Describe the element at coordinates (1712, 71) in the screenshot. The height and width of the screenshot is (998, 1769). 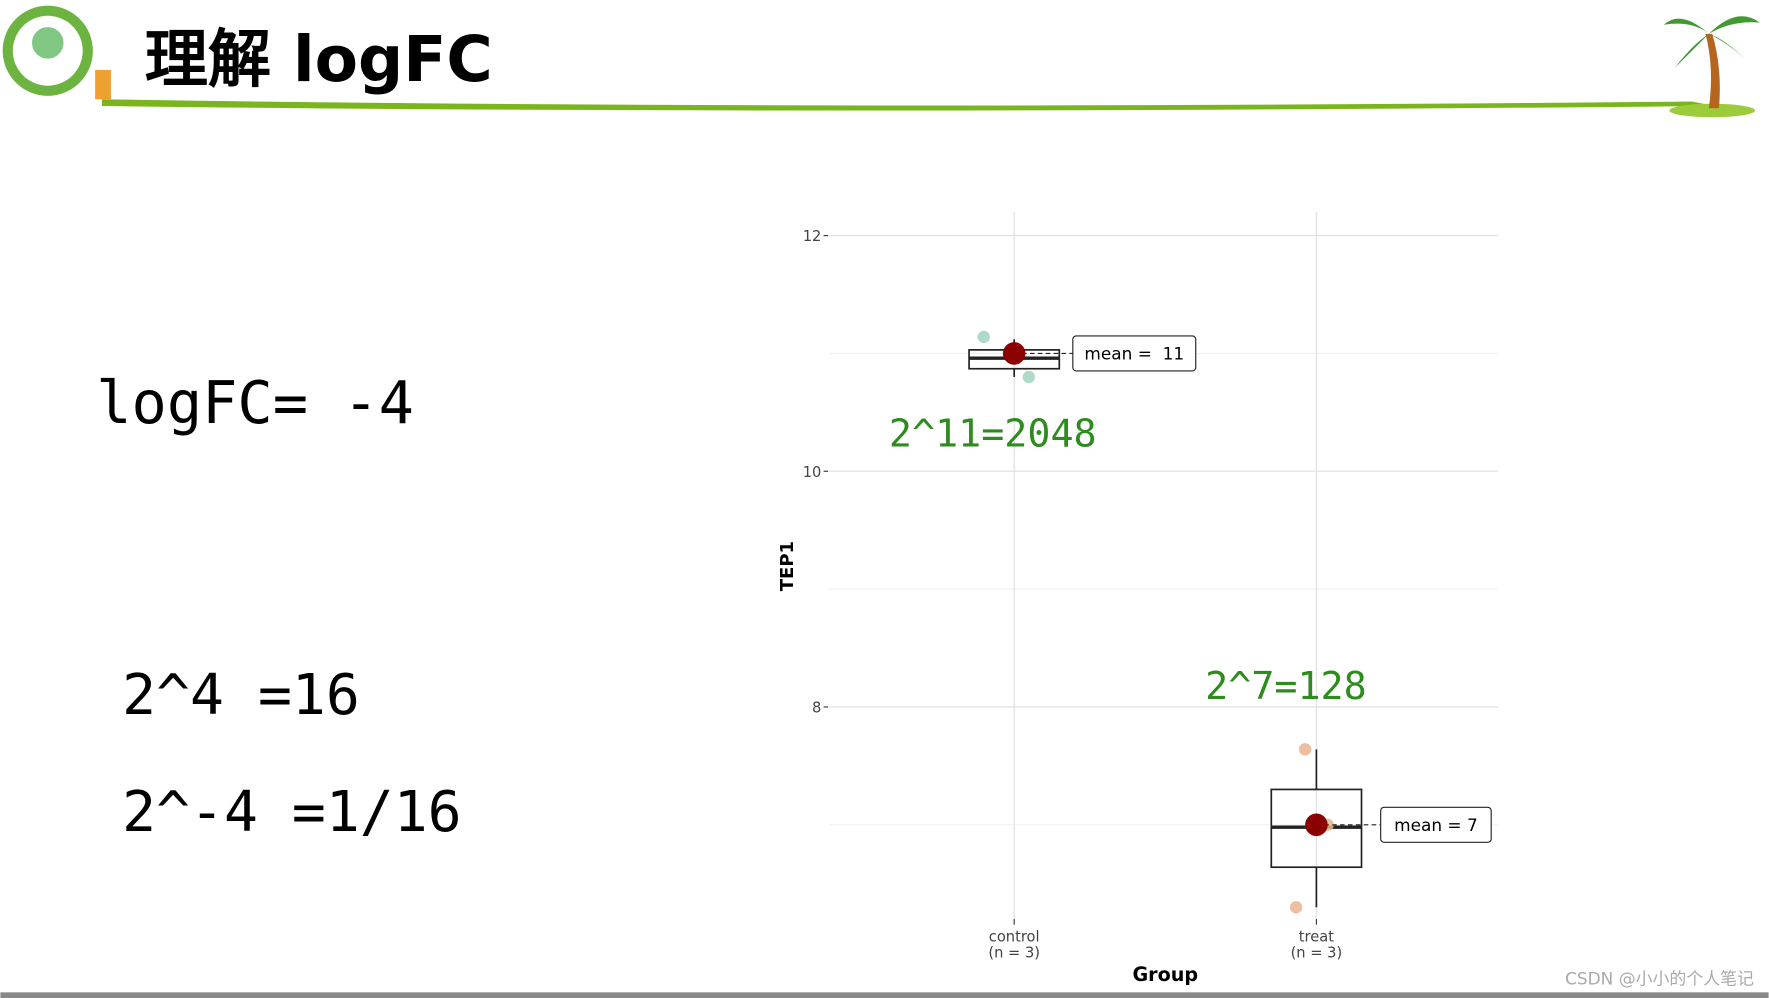
I see `palm-trunk` at that location.